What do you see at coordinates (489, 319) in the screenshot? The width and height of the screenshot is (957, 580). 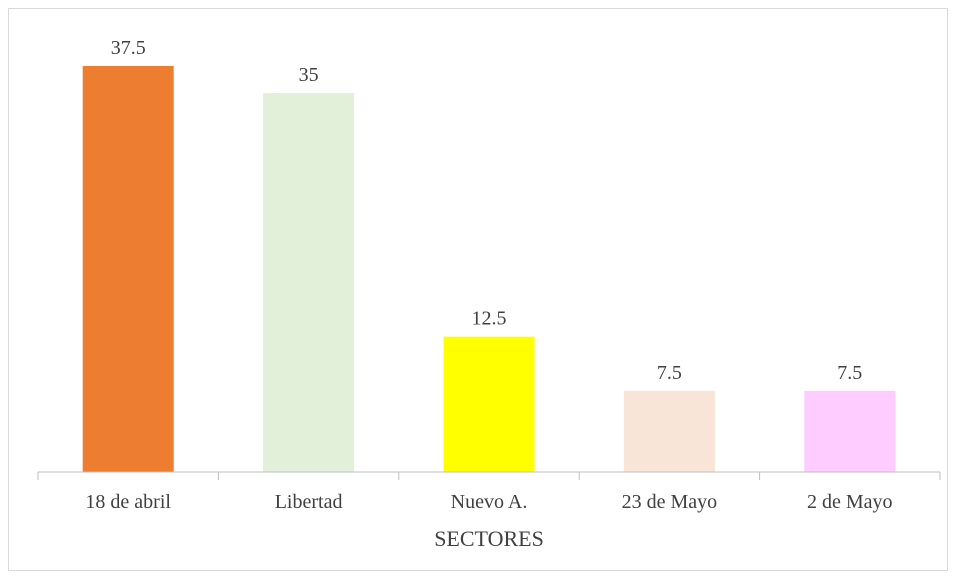 I see `data-label: 12.5` at bounding box center [489, 319].